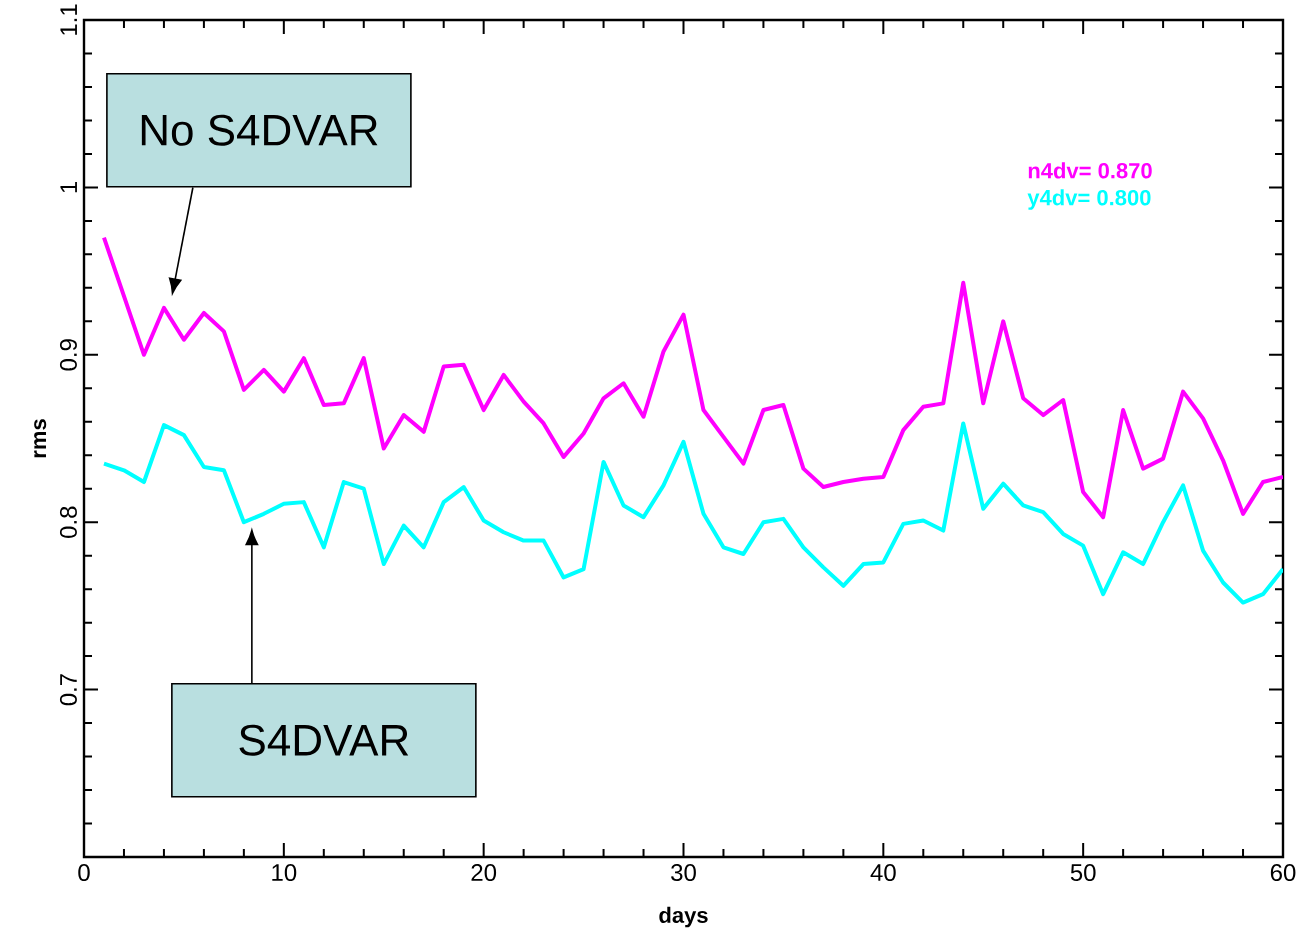 This screenshot has width=1303, height=950. I want to click on y-tick-label: 0.7, so click(68, 690).